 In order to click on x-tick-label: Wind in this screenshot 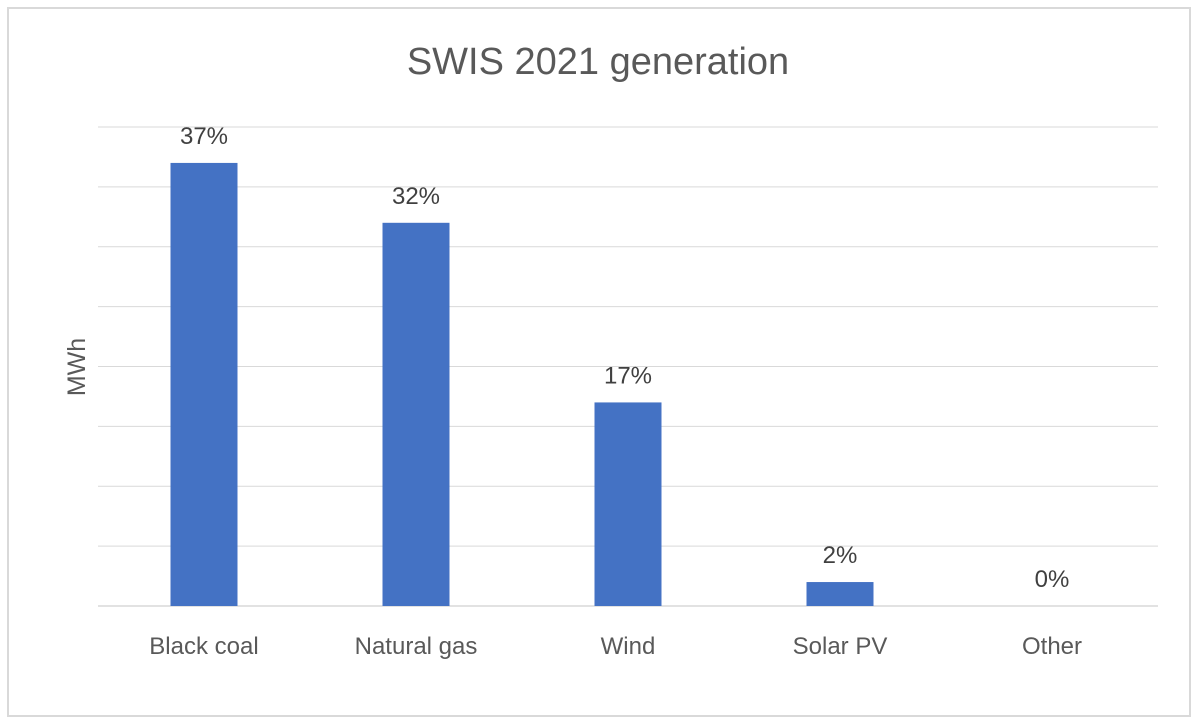, I will do `click(628, 646)`.